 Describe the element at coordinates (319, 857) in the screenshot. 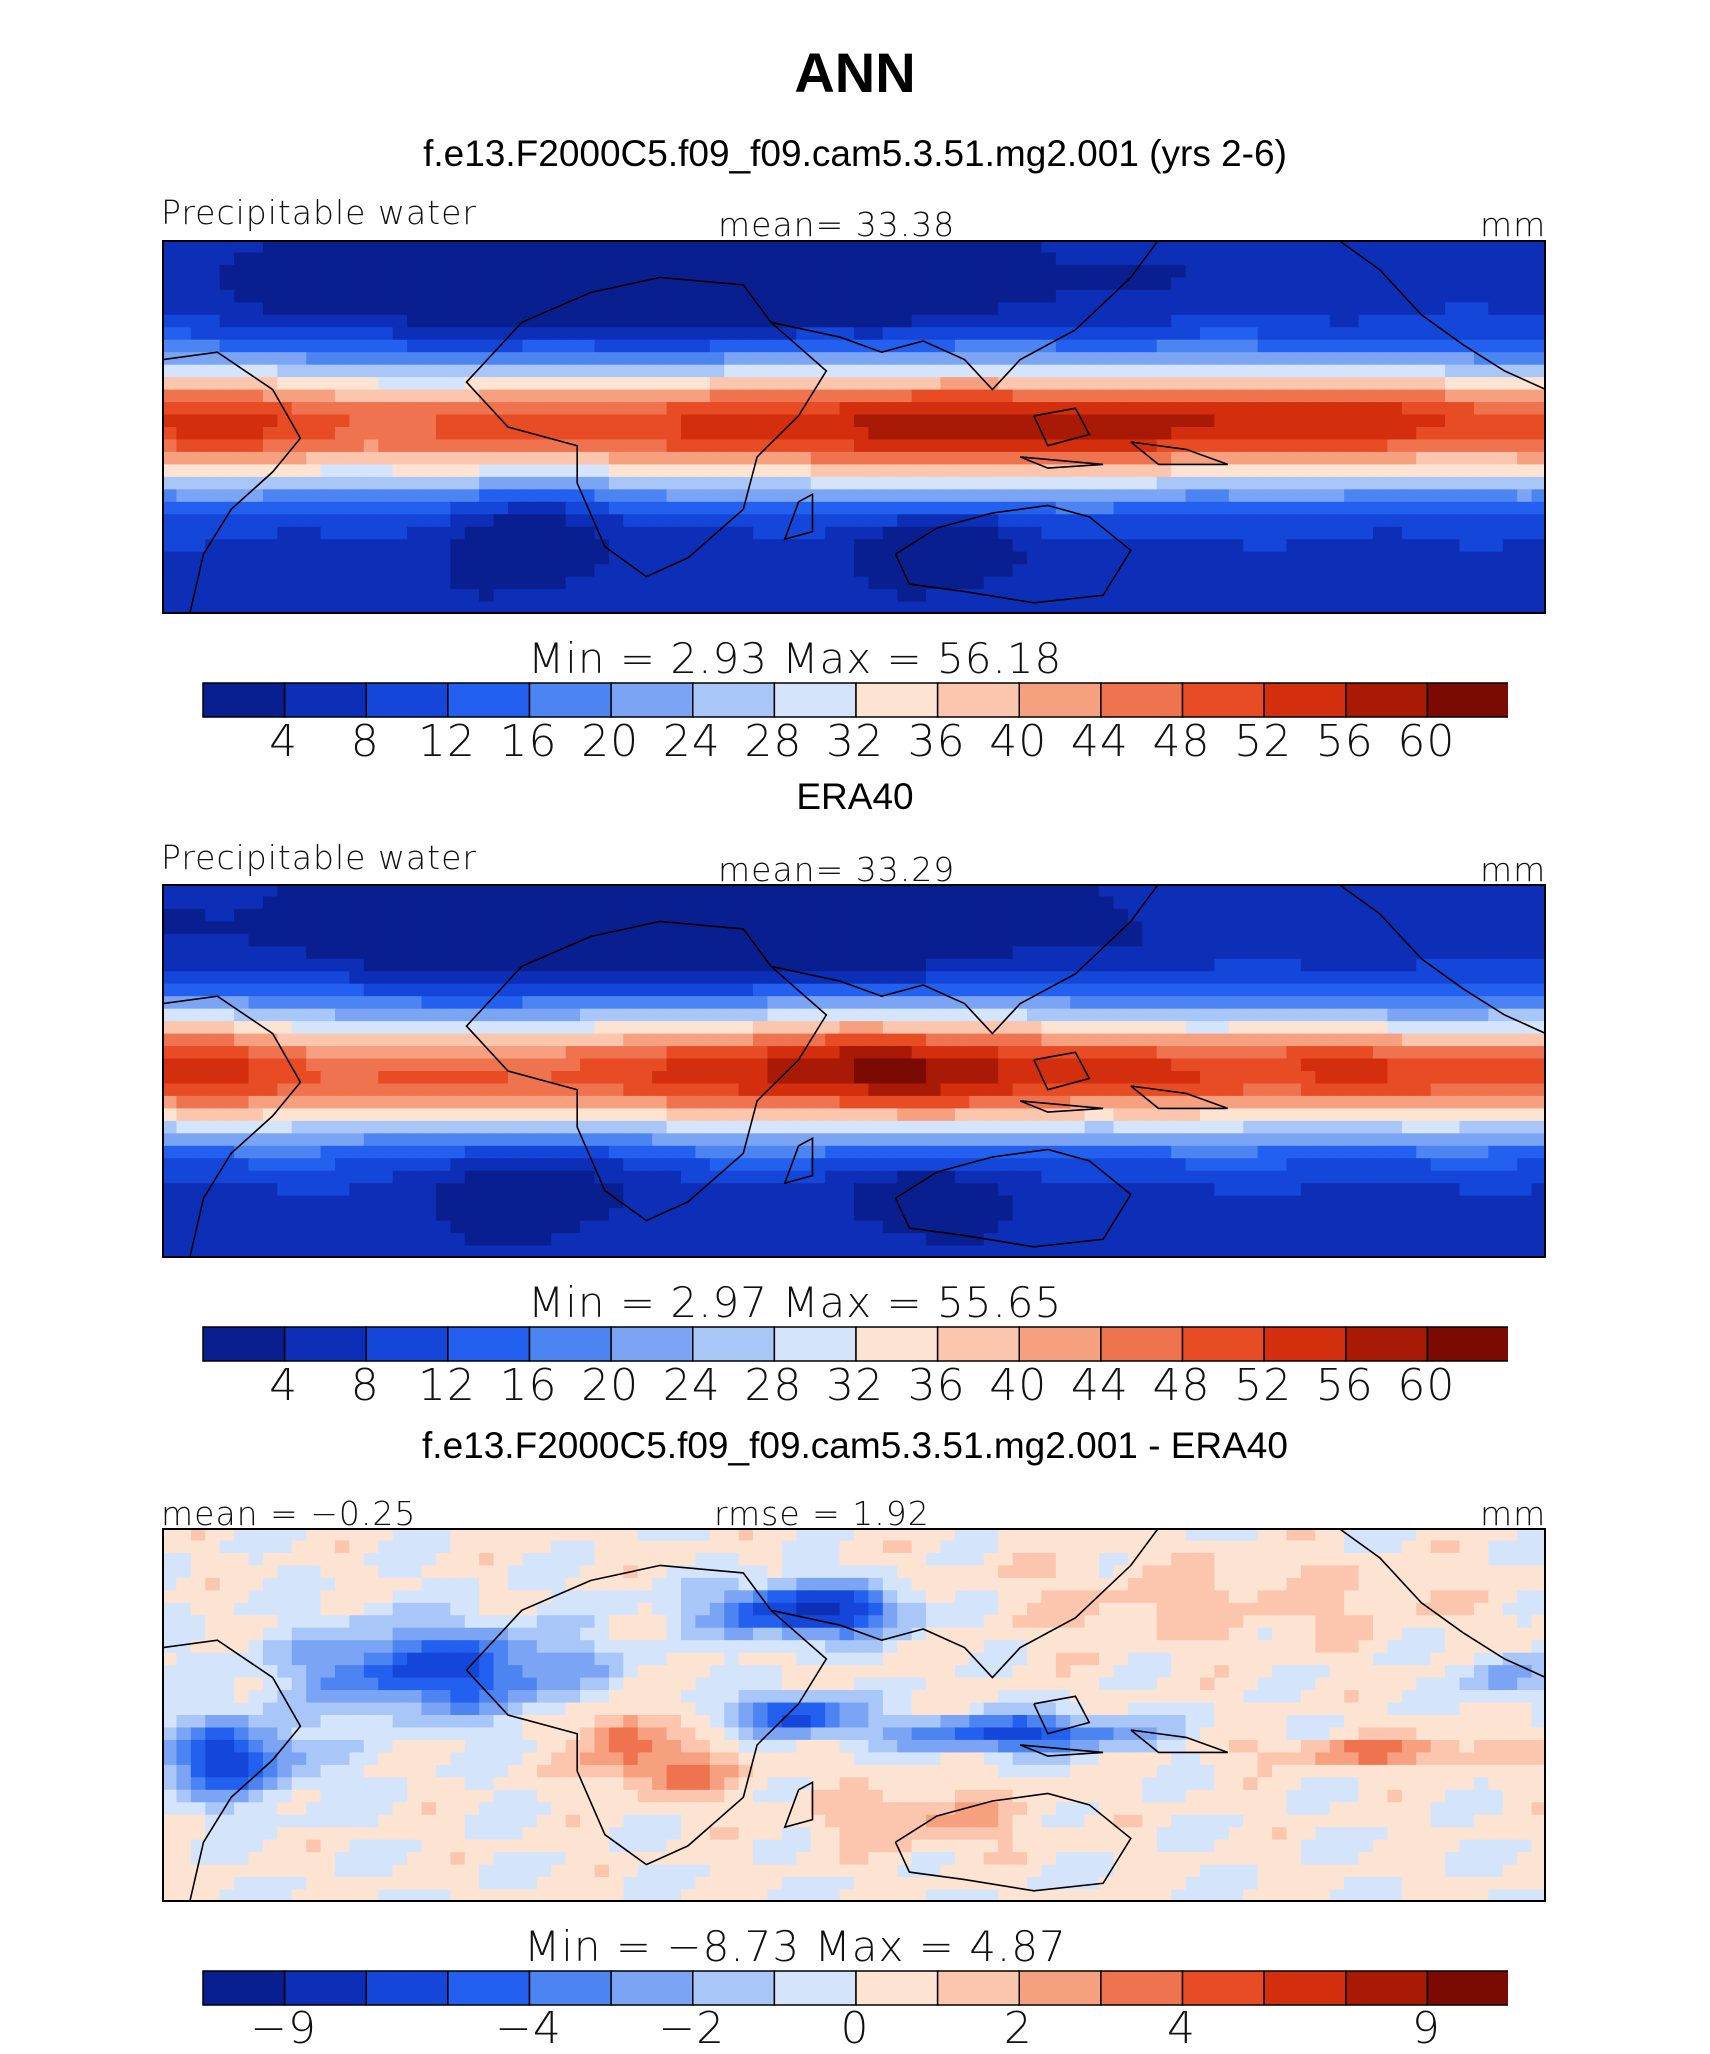

I see `panel-2-variable-label: Precipitable water` at that location.